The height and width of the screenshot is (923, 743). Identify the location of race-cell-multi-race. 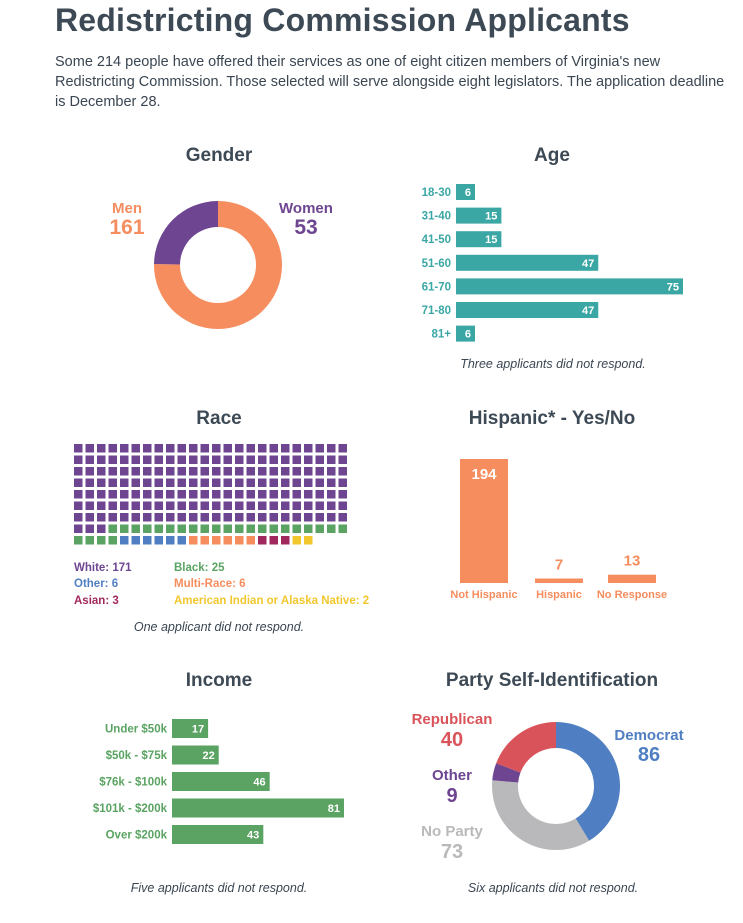
(239, 540).